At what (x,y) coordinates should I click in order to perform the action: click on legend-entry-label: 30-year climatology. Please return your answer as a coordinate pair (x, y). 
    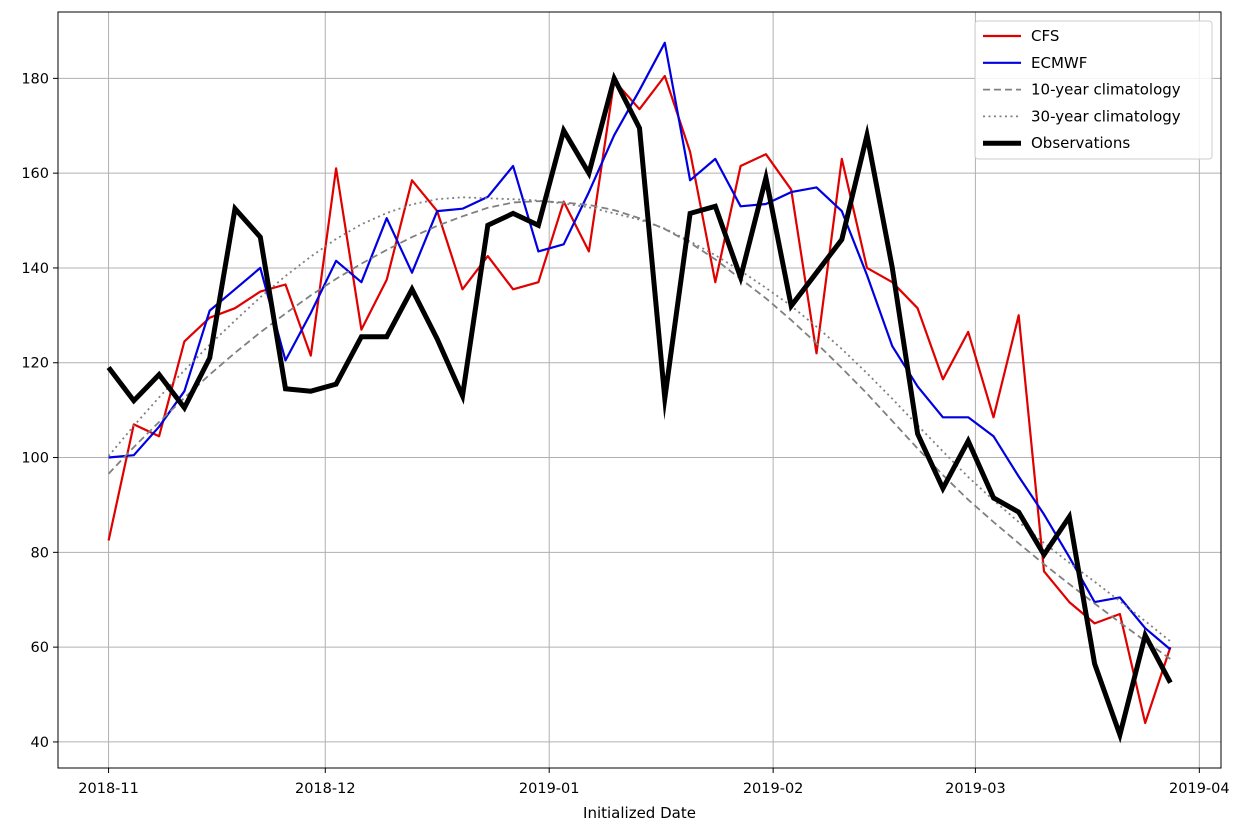
    Looking at the image, I should click on (1106, 116).